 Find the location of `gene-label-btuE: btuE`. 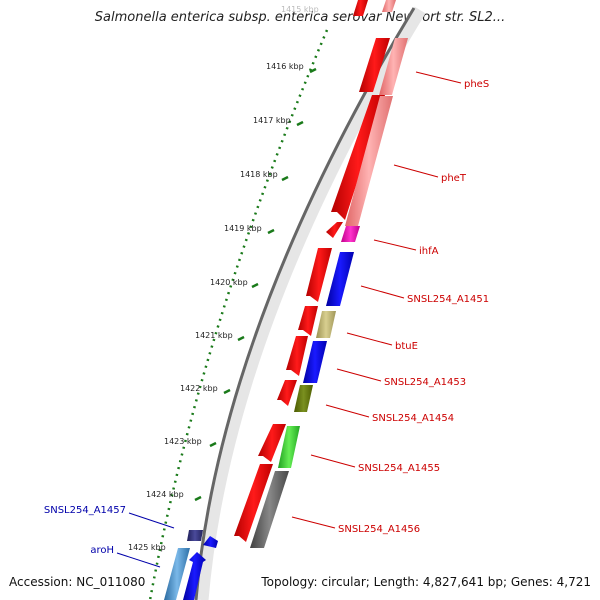

gene-label-btuE: btuE is located at coordinates (406, 346).